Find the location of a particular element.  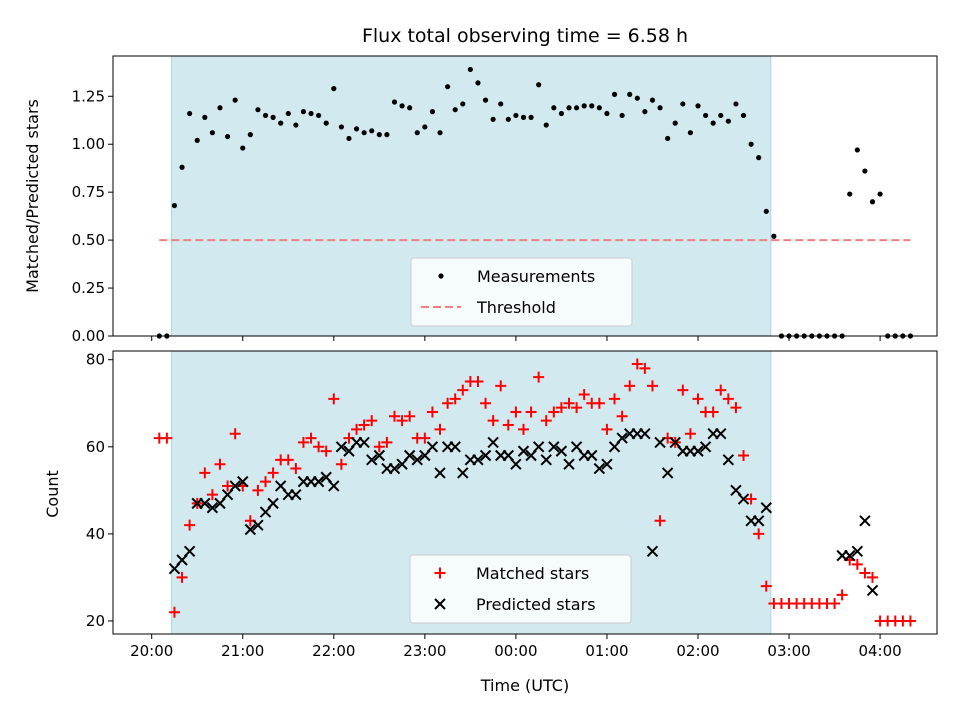

x-tick-label: 22:00 is located at coordinates (333, 651).